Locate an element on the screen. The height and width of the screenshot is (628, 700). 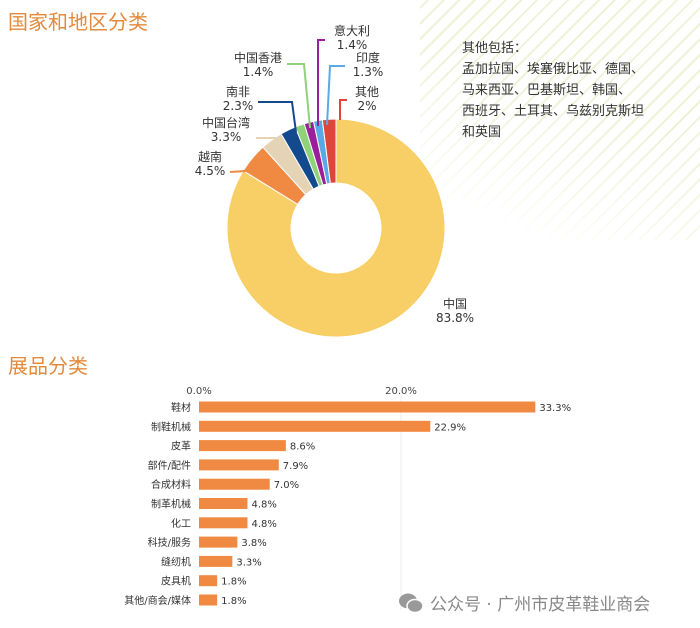
bar-title: 展品分类 is located at coordinates (48, 366).